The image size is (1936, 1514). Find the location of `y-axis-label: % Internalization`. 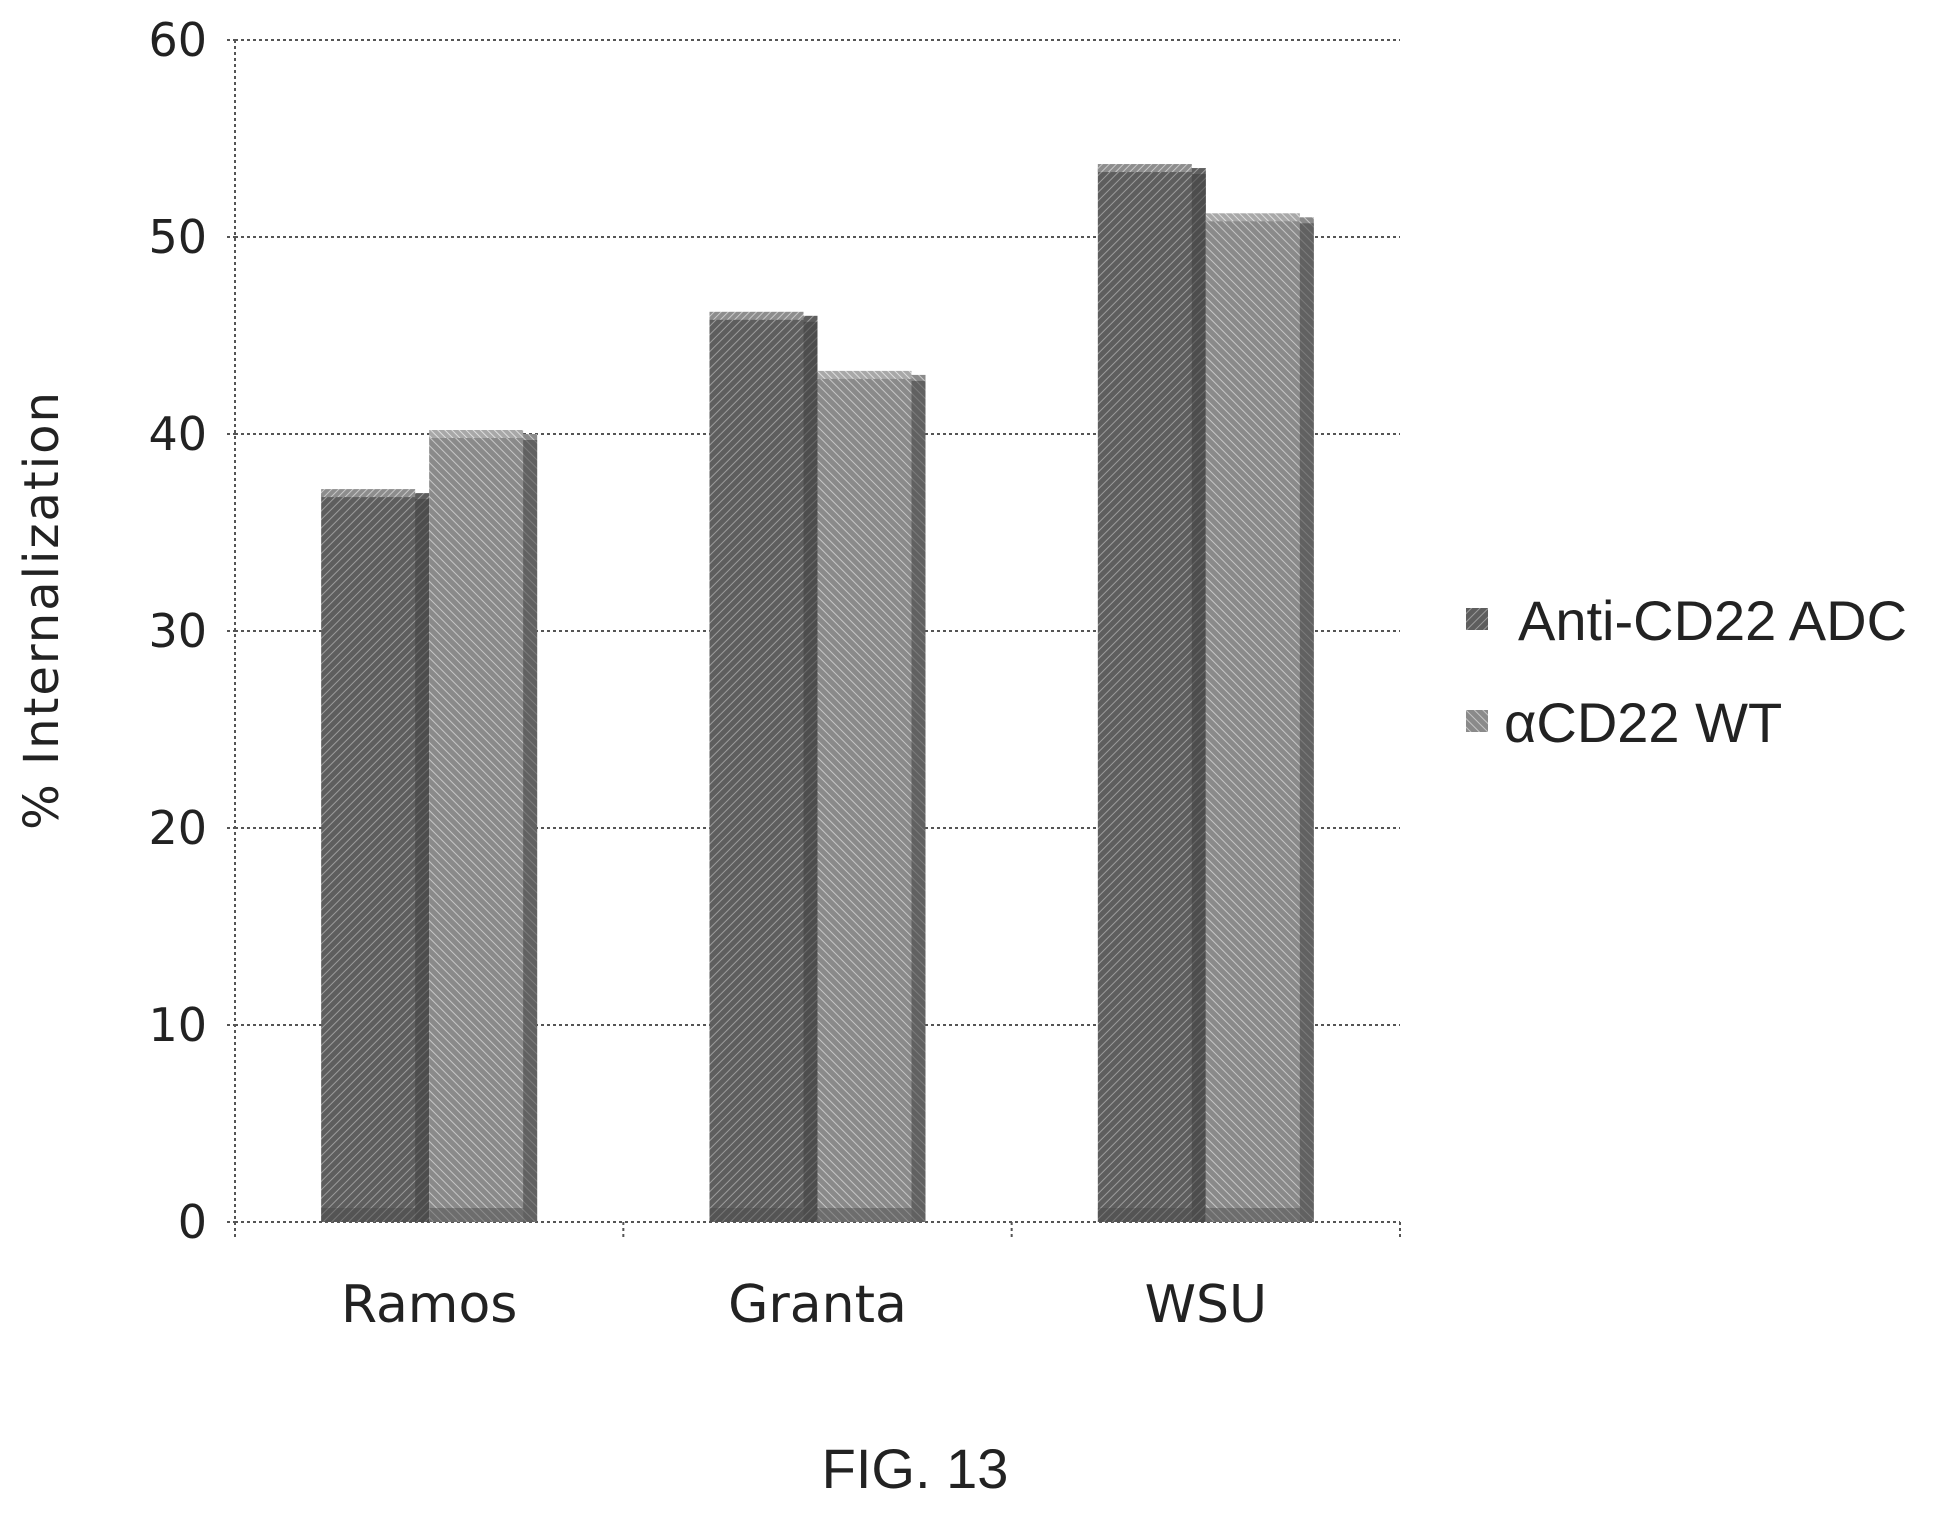

y-axis-label: % Internalization is located at coordinates (42, 610).